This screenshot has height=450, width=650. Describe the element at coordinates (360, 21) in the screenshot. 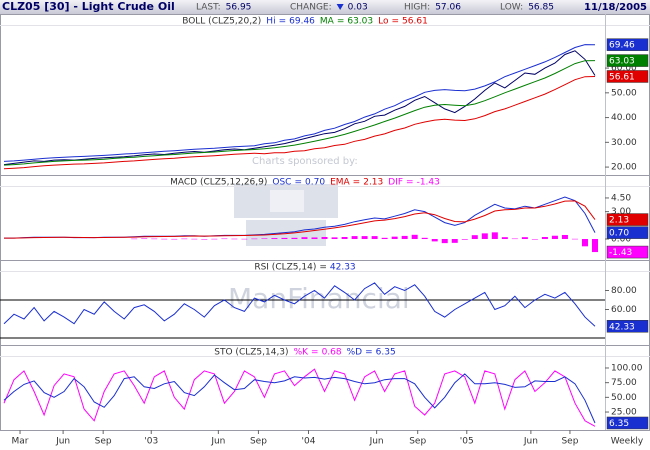

I see `legend-value: 63.03` at that location.